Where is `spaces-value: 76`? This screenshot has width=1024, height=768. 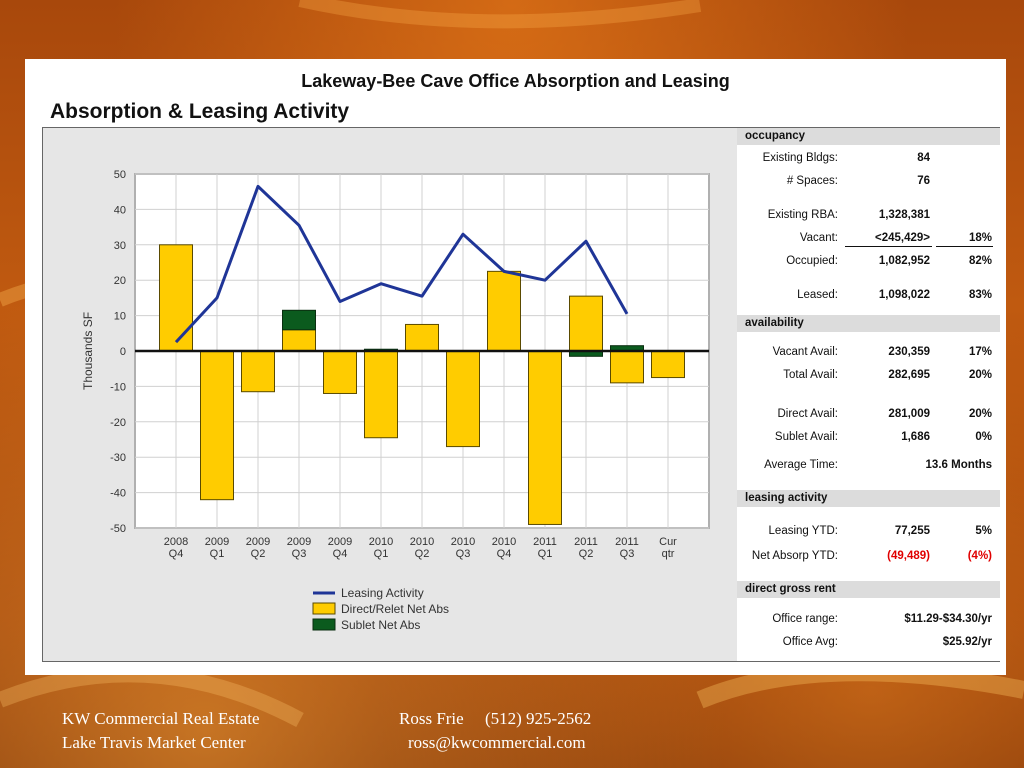 spaces-value: 76 is located at coordinates (923, 181).